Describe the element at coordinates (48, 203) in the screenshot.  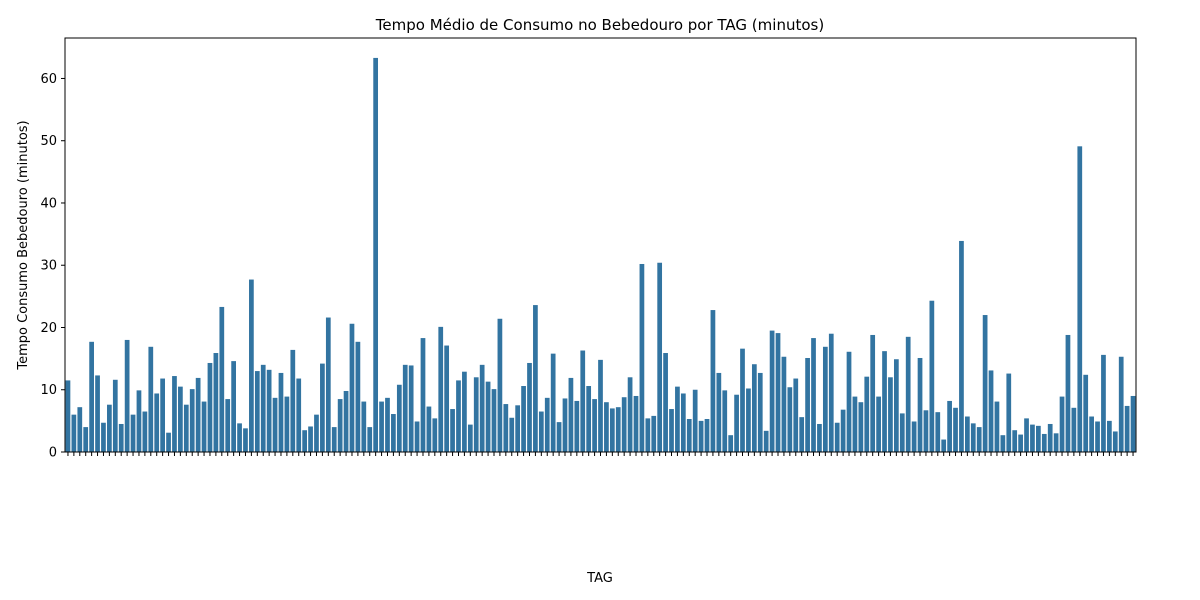
I see `y-tick-label: 40` at that location.